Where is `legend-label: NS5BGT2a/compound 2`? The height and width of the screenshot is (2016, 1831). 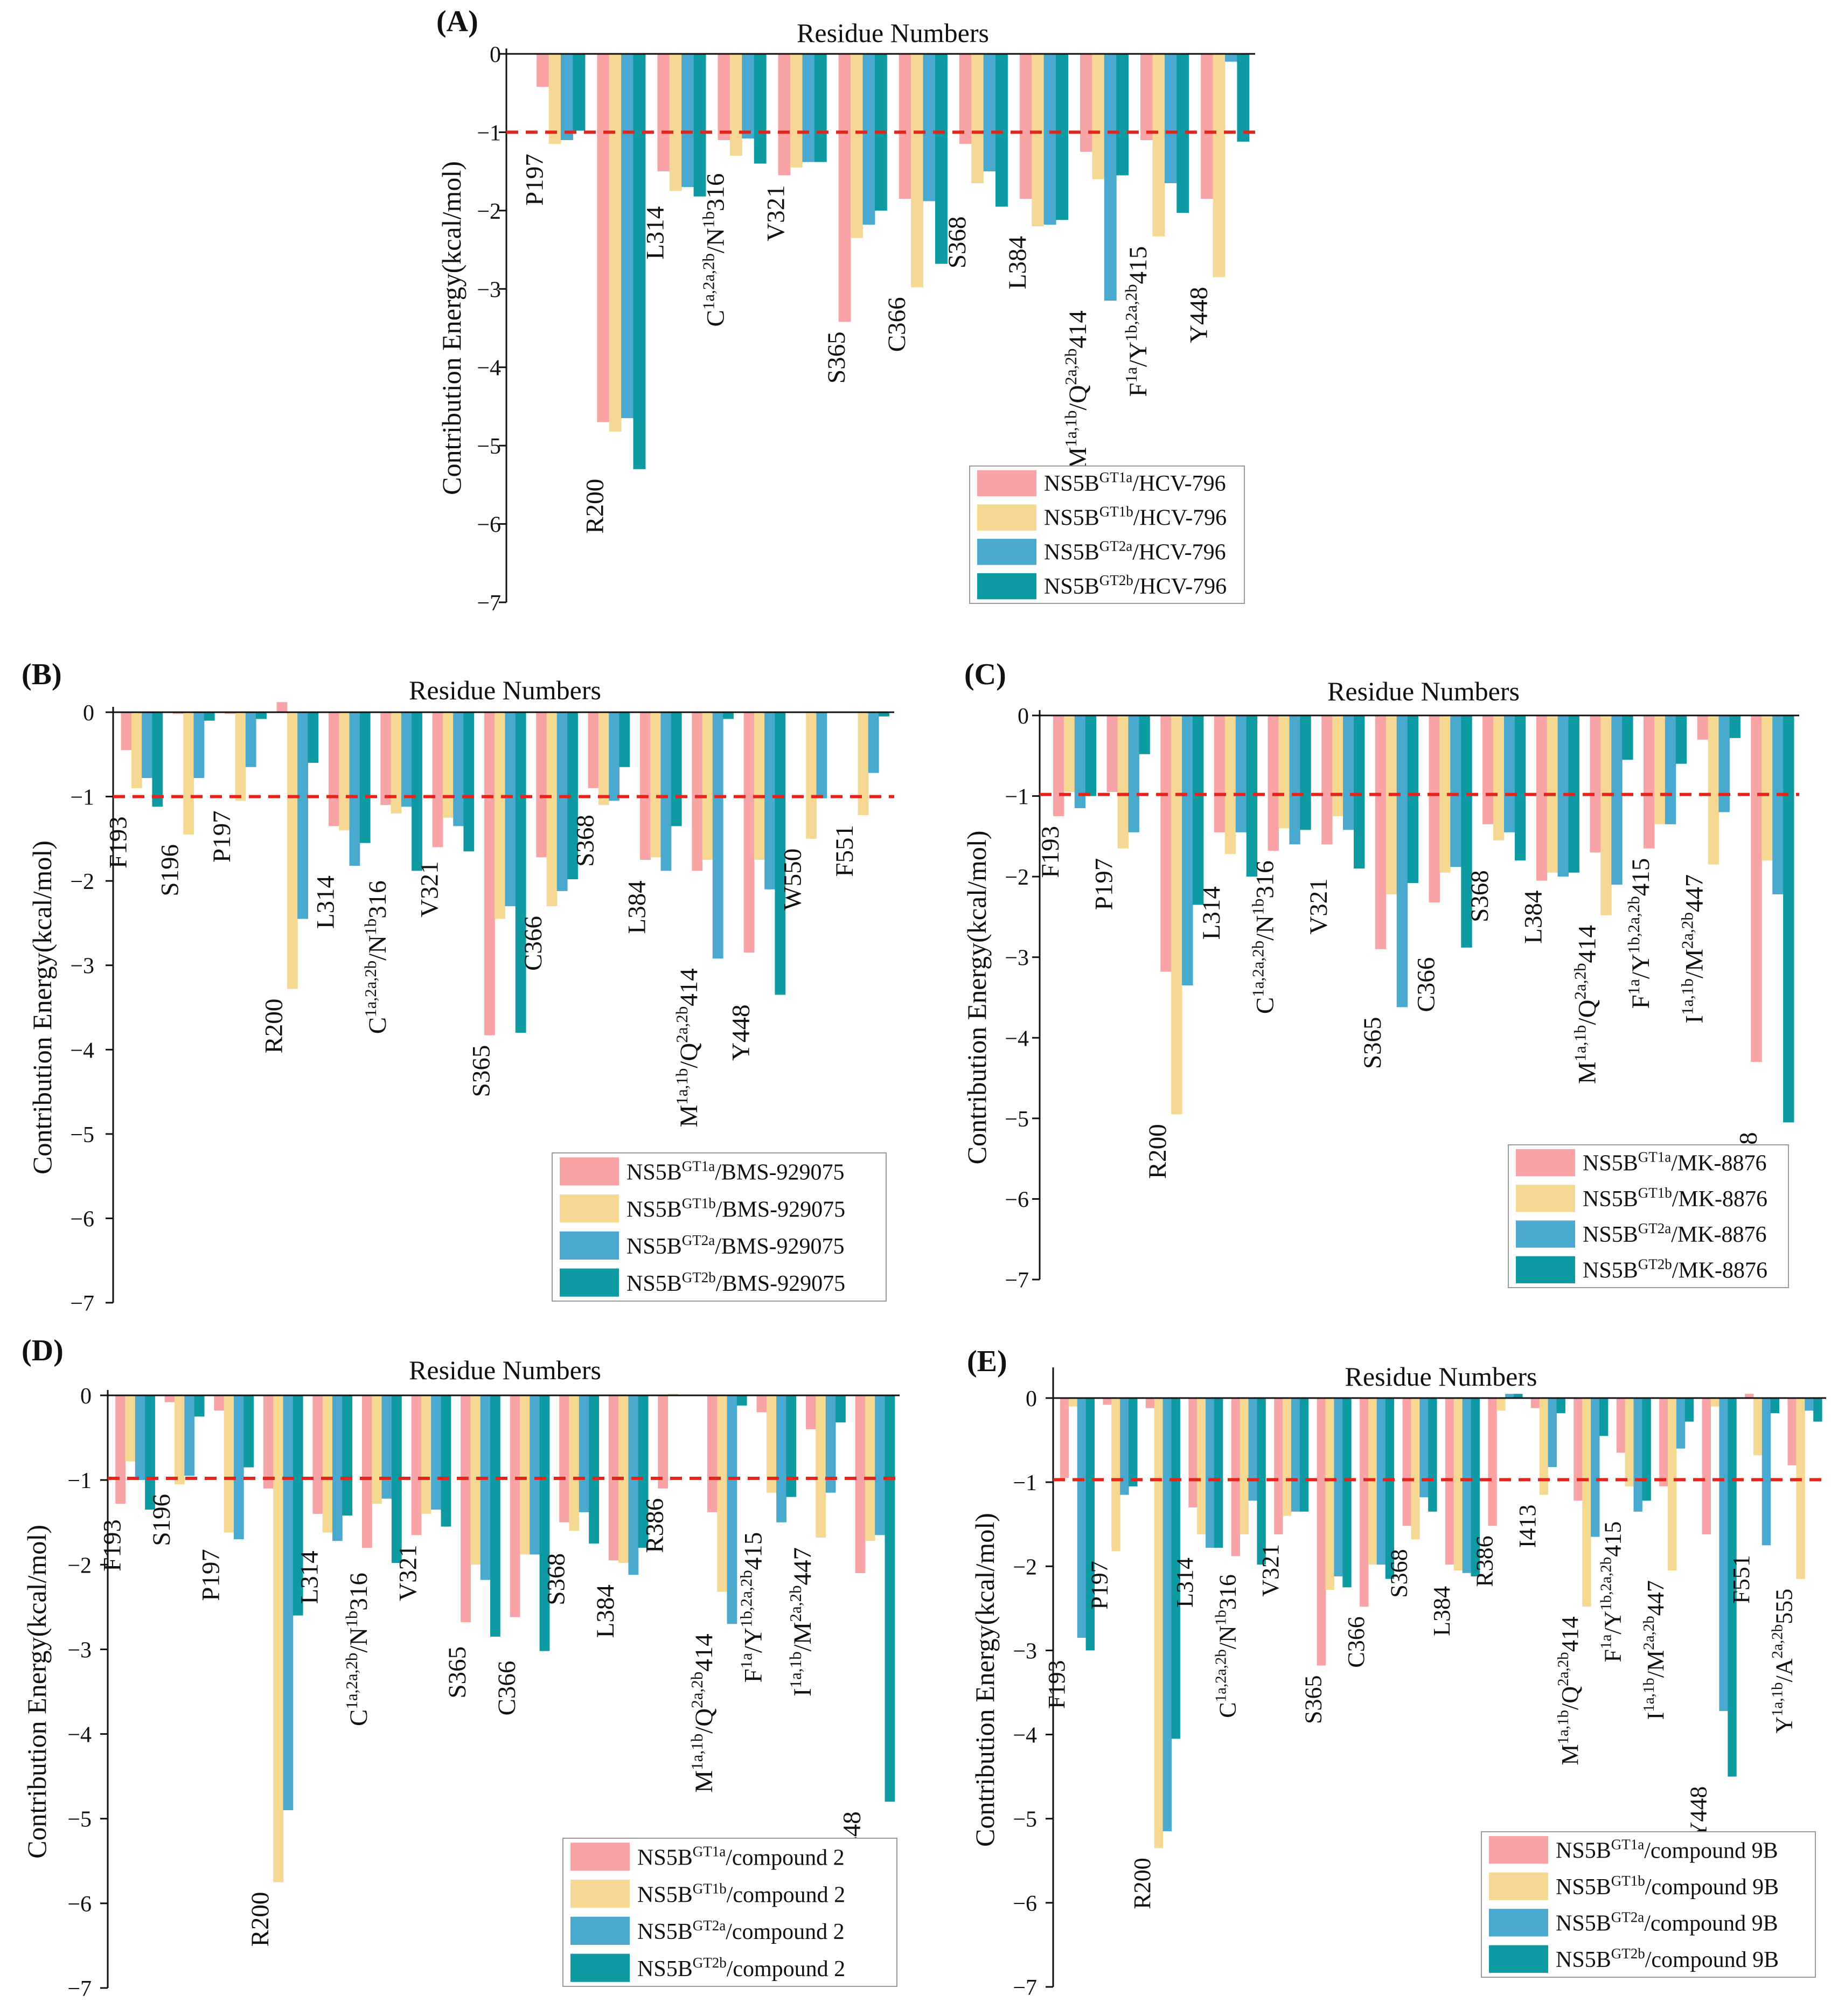
legend-label: NS5BGT2a/compound 2 is located at coordinates (741, 1930).